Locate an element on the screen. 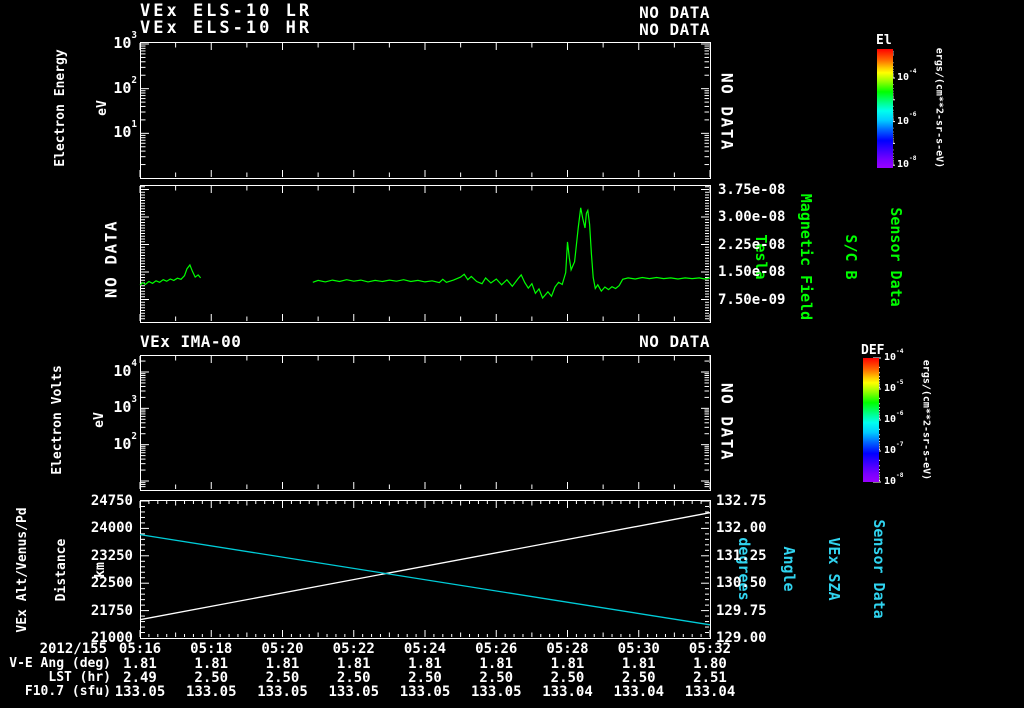  eph-left-tick-label: 22500 is located at coordinates (111, 583).